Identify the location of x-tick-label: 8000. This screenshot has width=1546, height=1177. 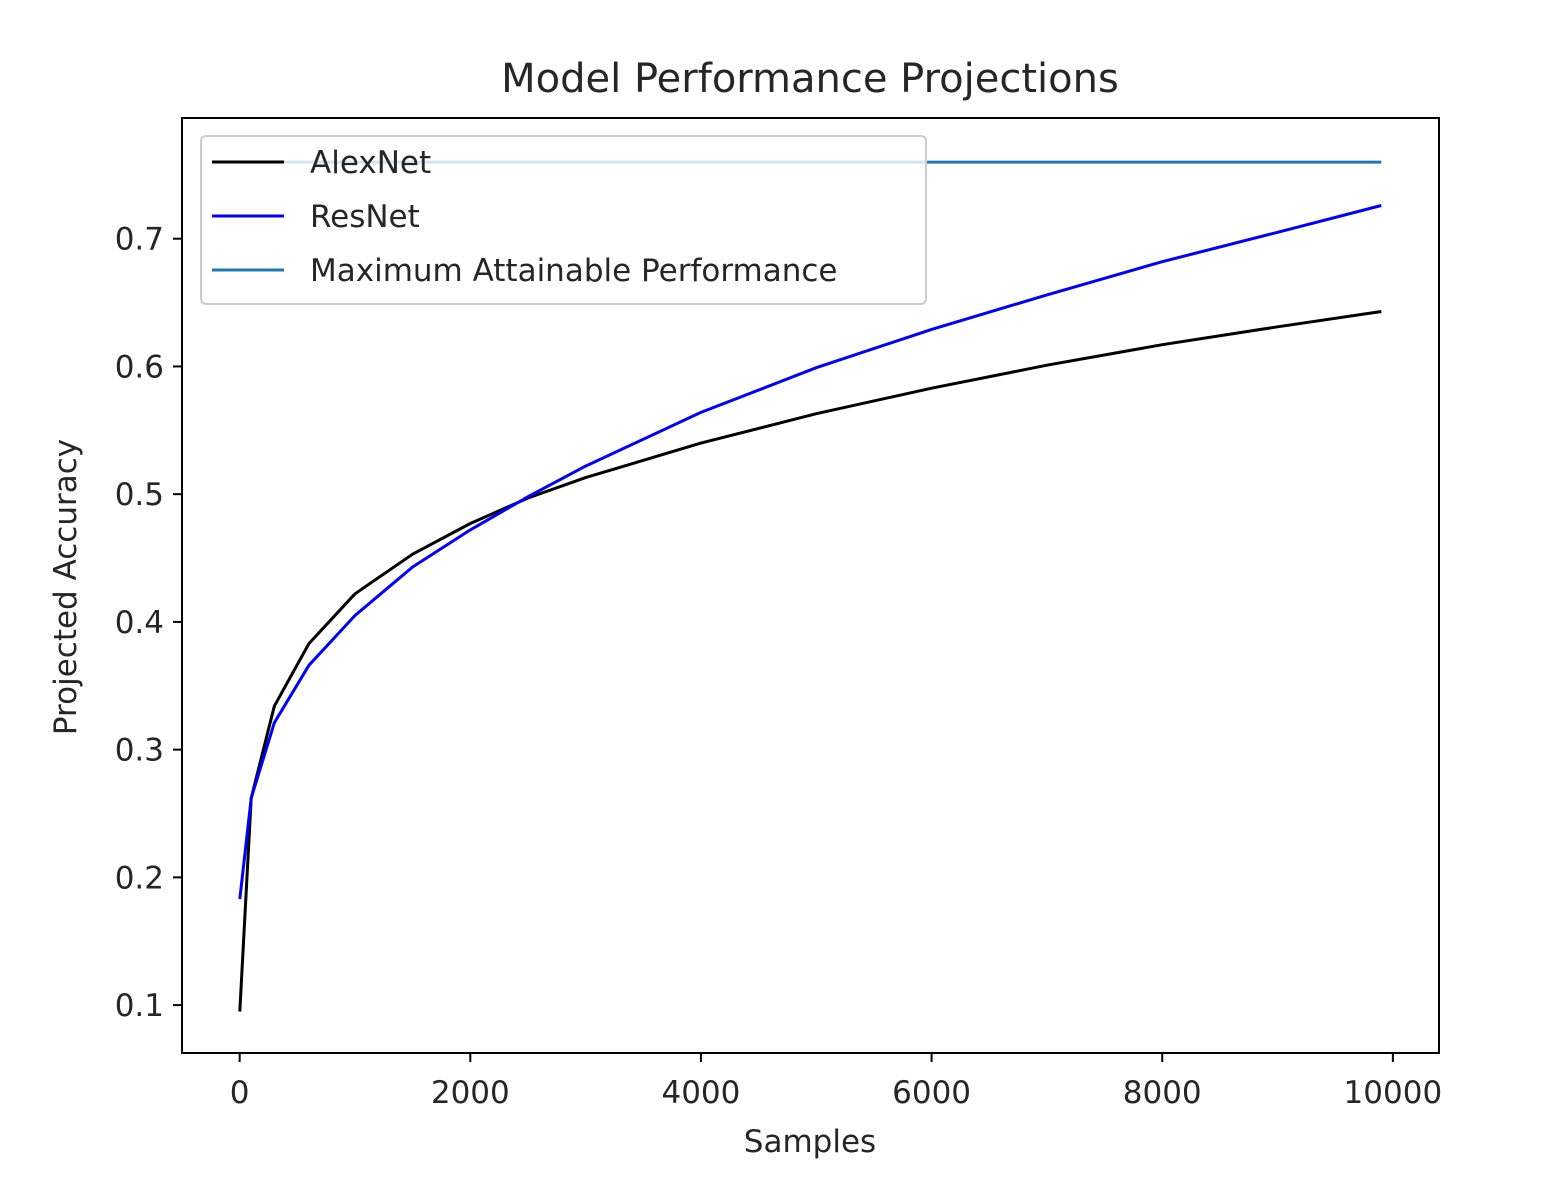
(1162, 1093).